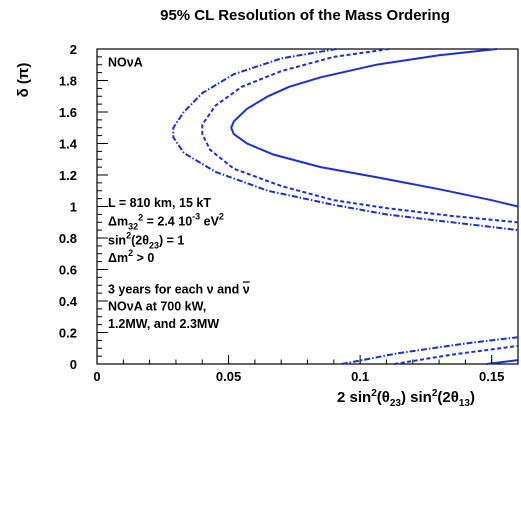  I want to click on years-note: 3 years for each ν and ν, so click(179, 289).